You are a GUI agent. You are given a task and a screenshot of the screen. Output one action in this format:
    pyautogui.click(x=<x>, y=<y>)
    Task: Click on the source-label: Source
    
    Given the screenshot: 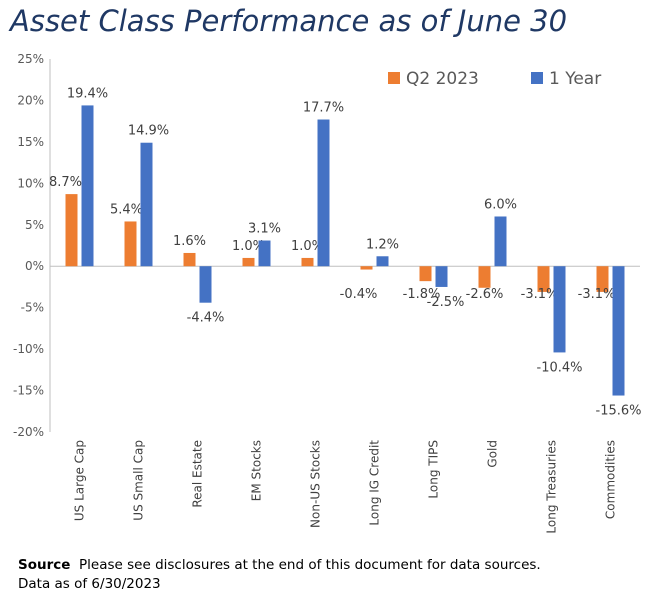 What is the action you would take?
    pyautogui.click(x=44, y=565)
    